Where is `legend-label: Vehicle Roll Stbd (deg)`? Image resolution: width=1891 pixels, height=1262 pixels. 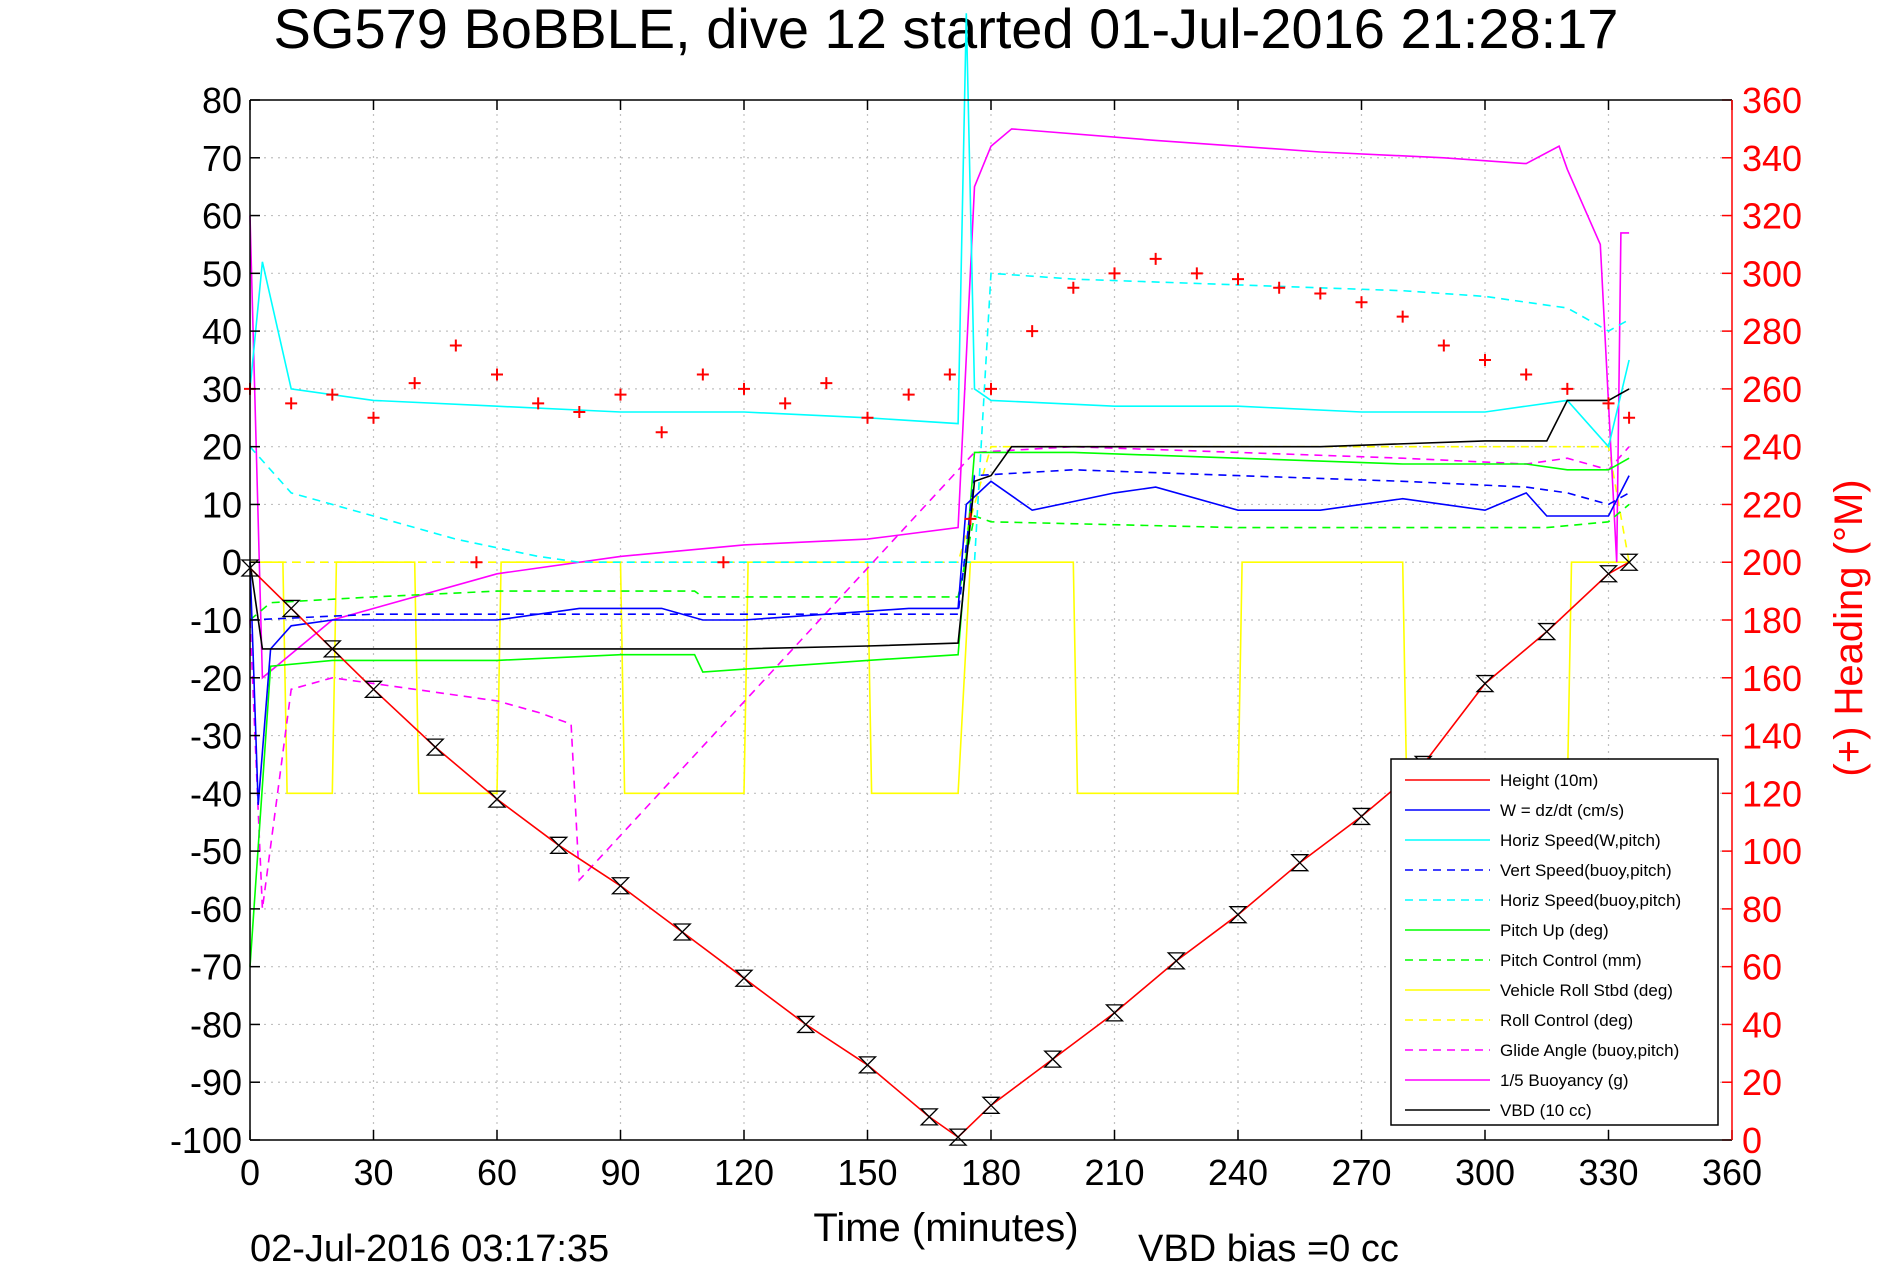 legend-label: Vehicle Roll Stbd (deg) is located at coordinates (1586, 990).